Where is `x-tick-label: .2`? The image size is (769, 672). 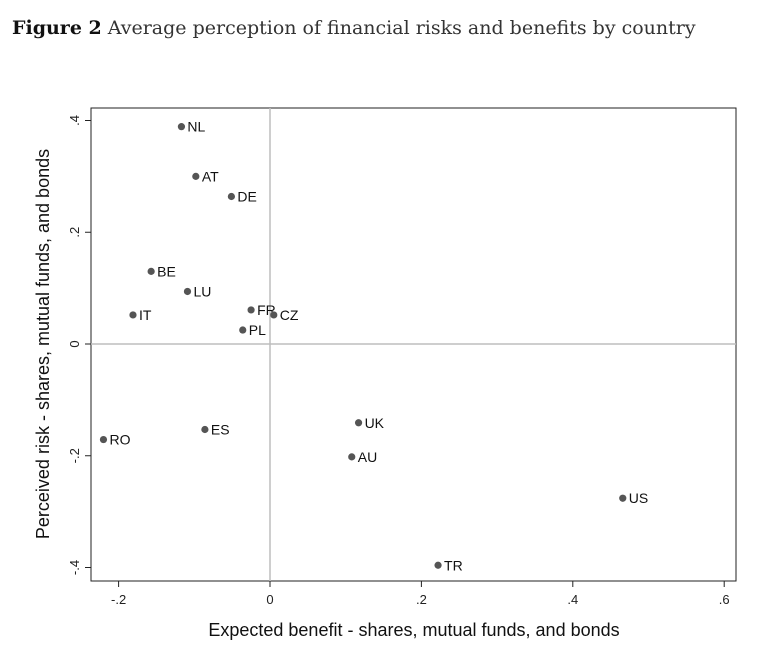 x-tick-label: .2 is located at coordinates (421, 599).